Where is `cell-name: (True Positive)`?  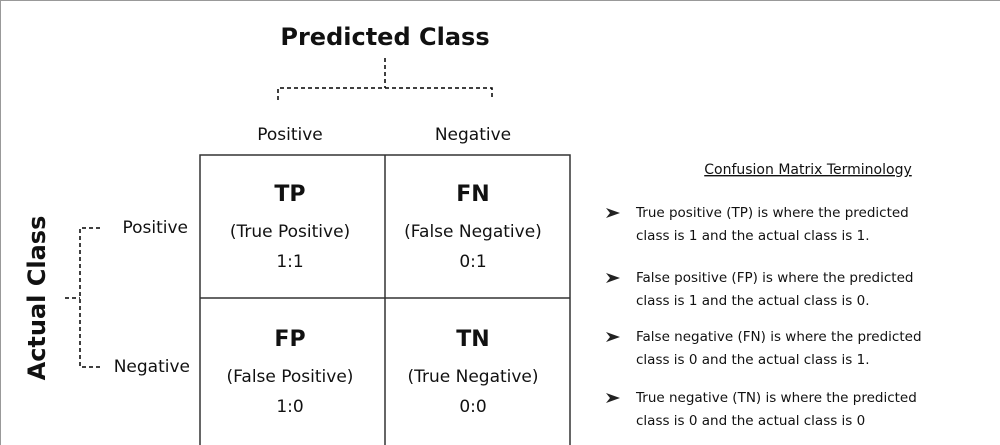 cell-name: (True Positive) is located at coordinates (290, 232).